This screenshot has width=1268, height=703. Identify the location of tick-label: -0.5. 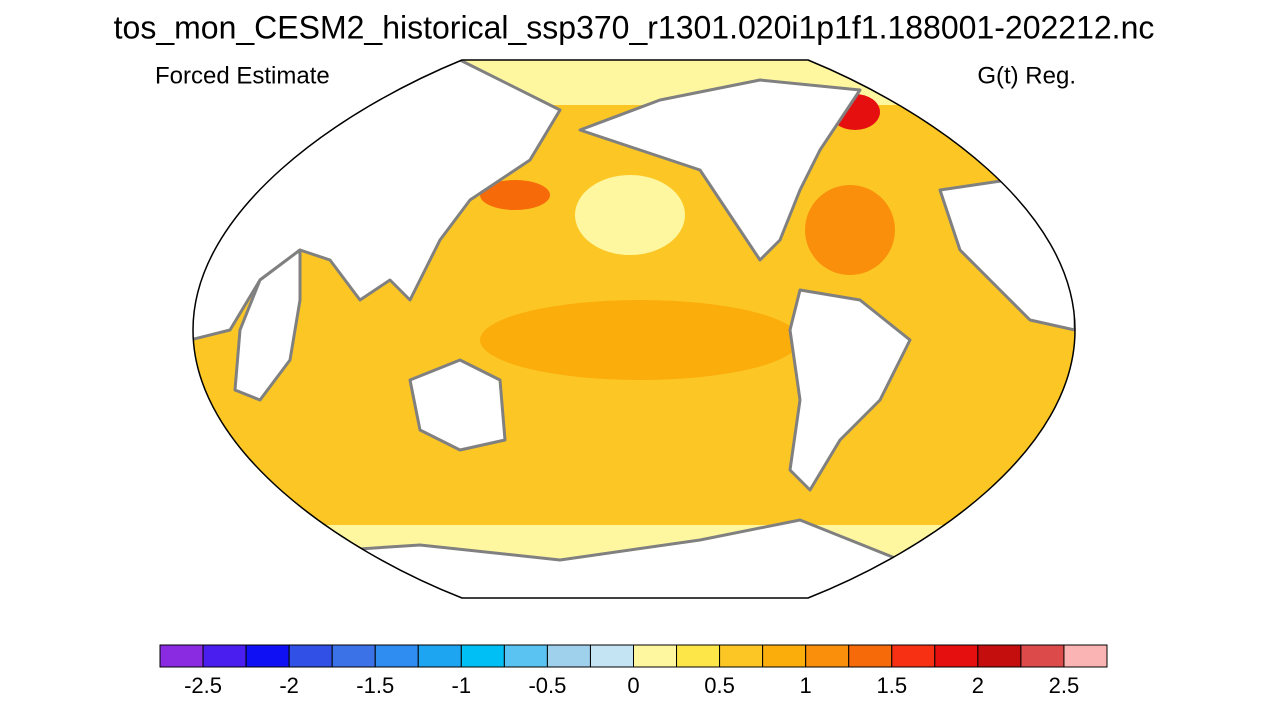
(547, 685).